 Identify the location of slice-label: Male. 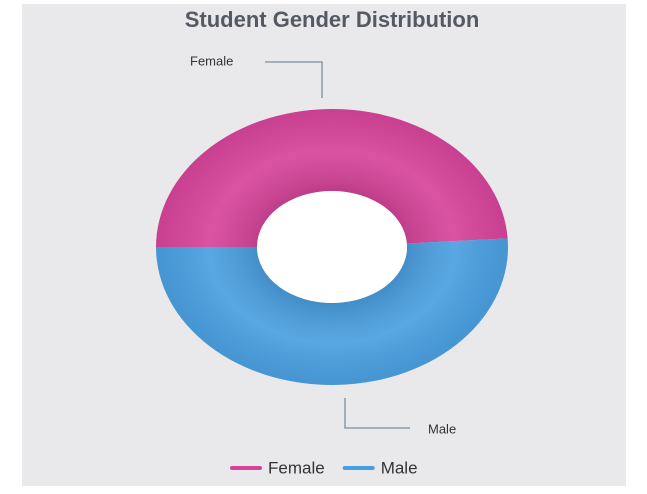
(442, 428).